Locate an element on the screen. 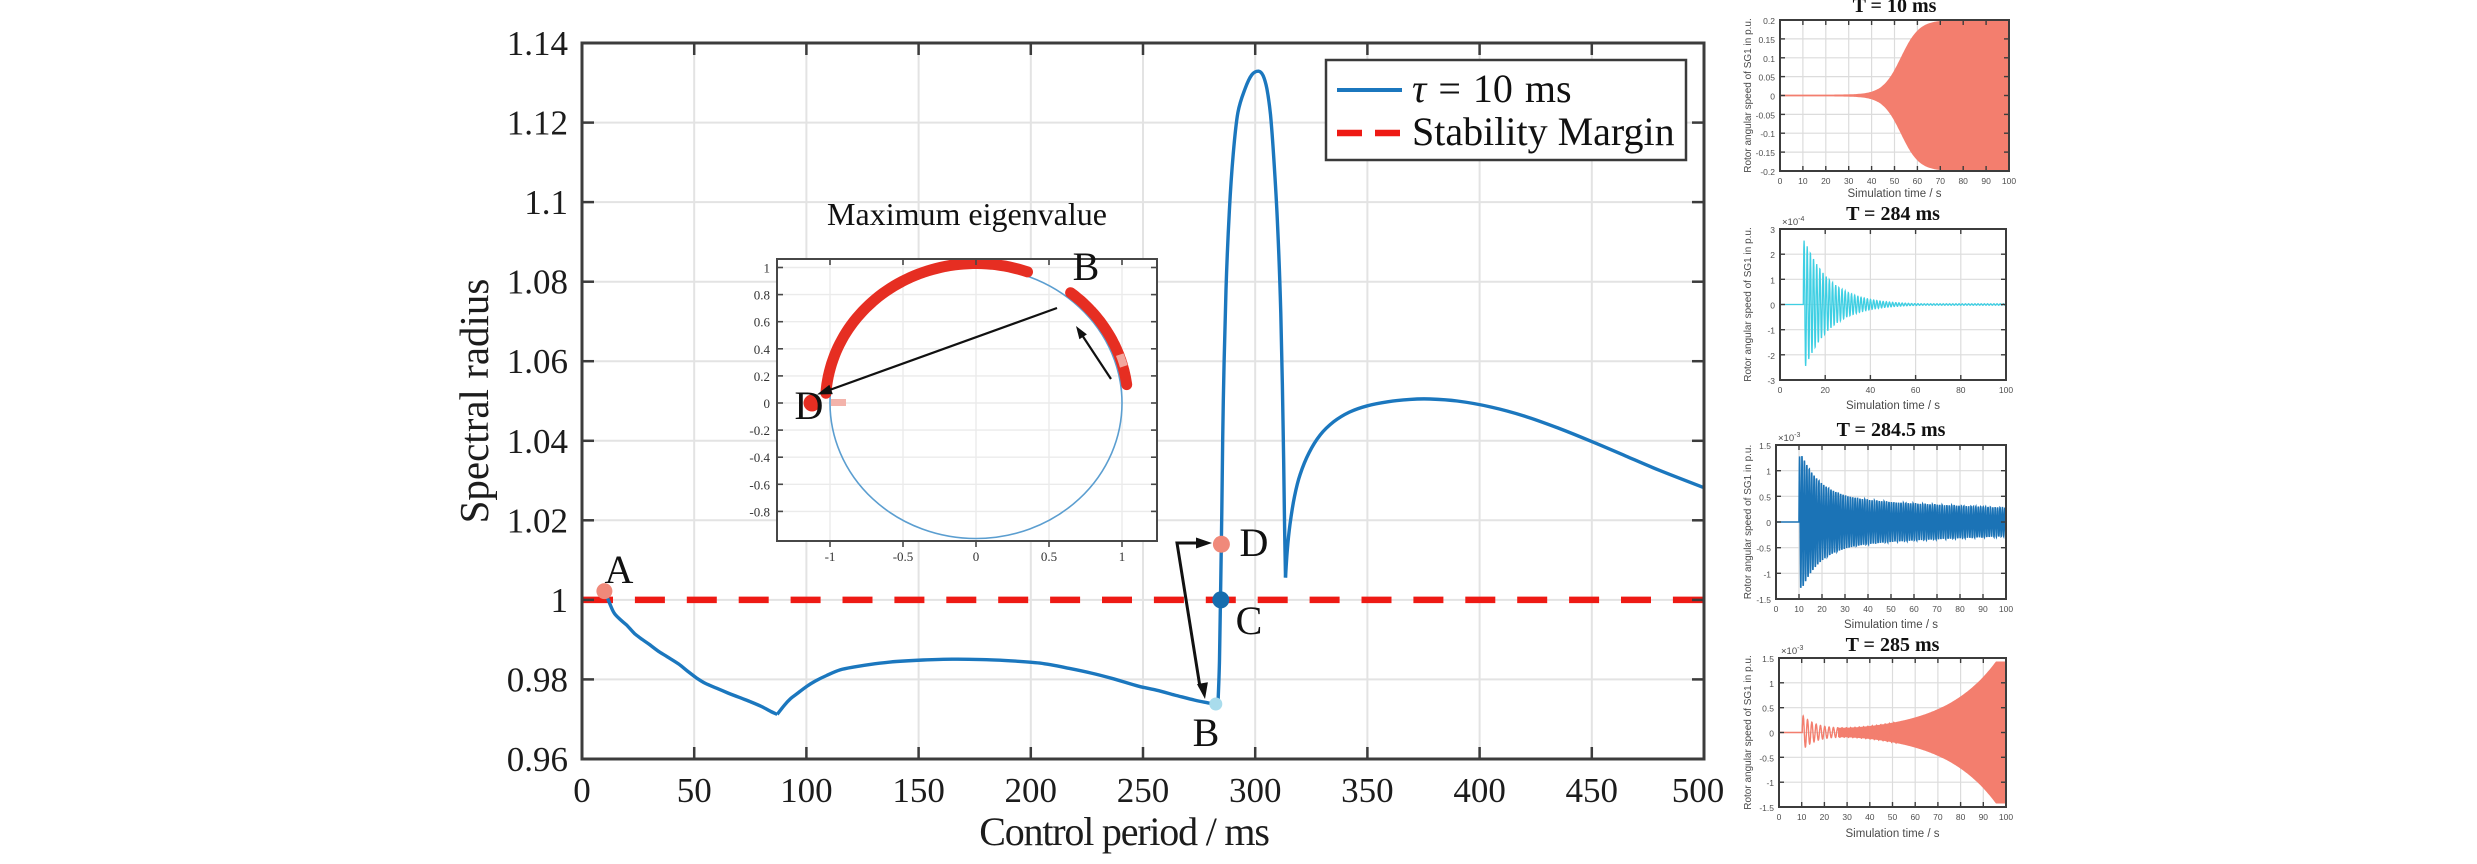  svg-text: 0.6 is located at coordinates (762, 322).